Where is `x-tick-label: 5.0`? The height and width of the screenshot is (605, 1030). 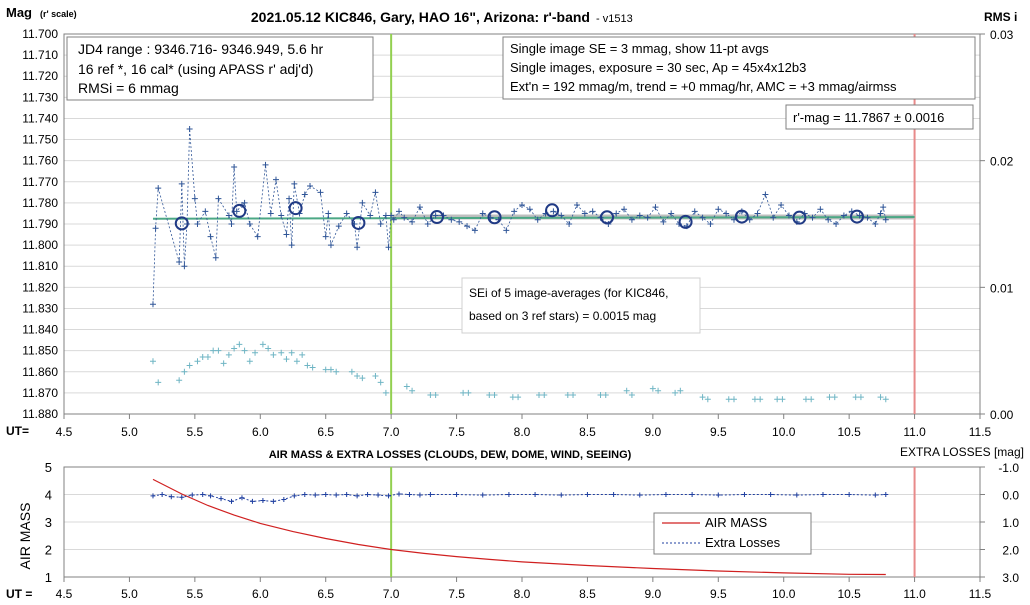
x-tick-label: 5.0 is located at coordinates (129, 432).